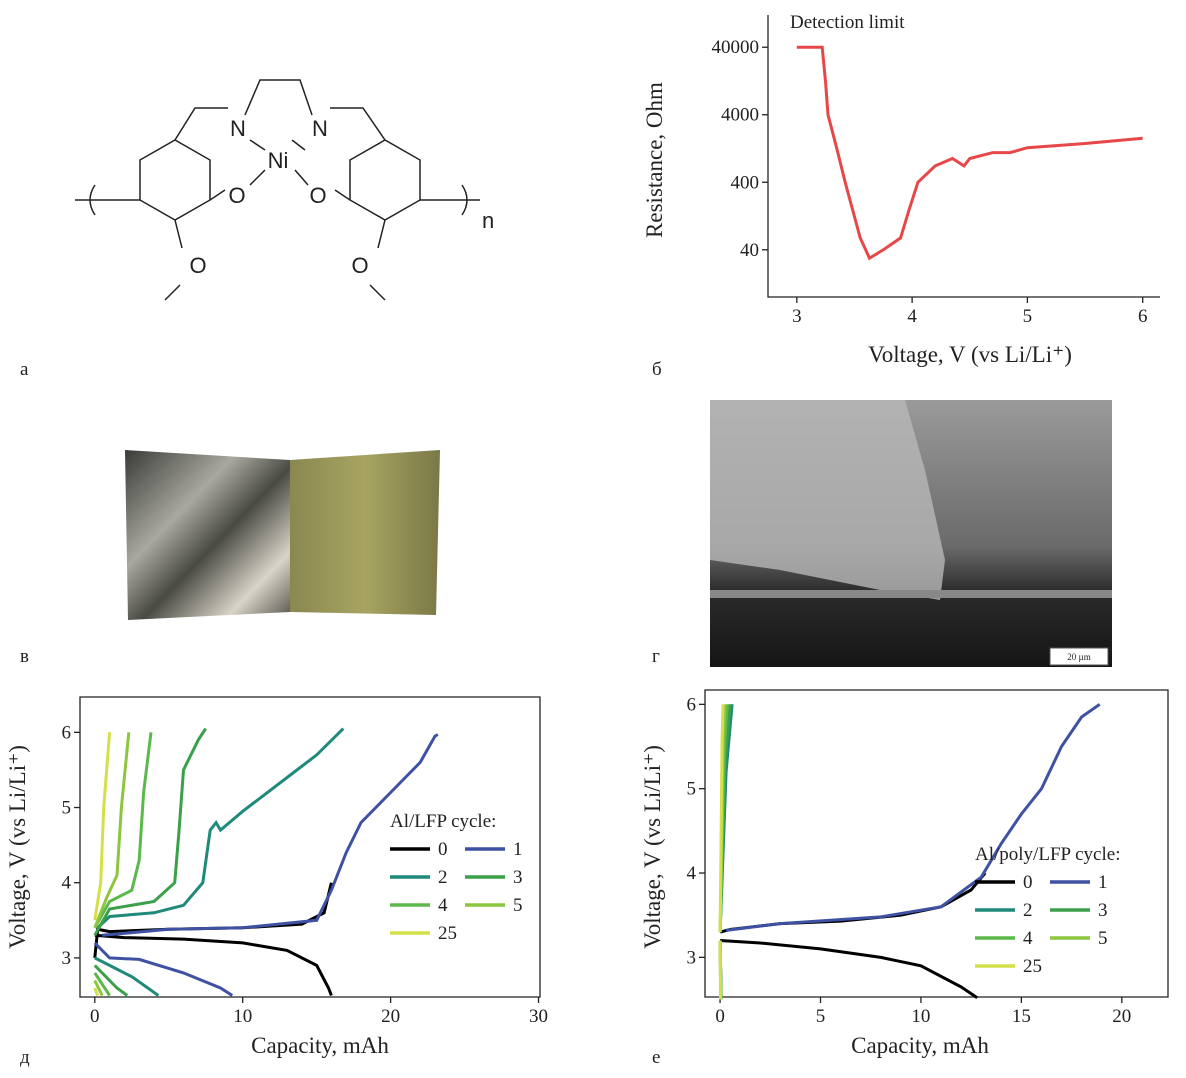 The width and height of the screenshot is (1186, 1078). Describe the element at coordinates (656, 1057) in the screenshot. I see `panel-label: е` at that location.